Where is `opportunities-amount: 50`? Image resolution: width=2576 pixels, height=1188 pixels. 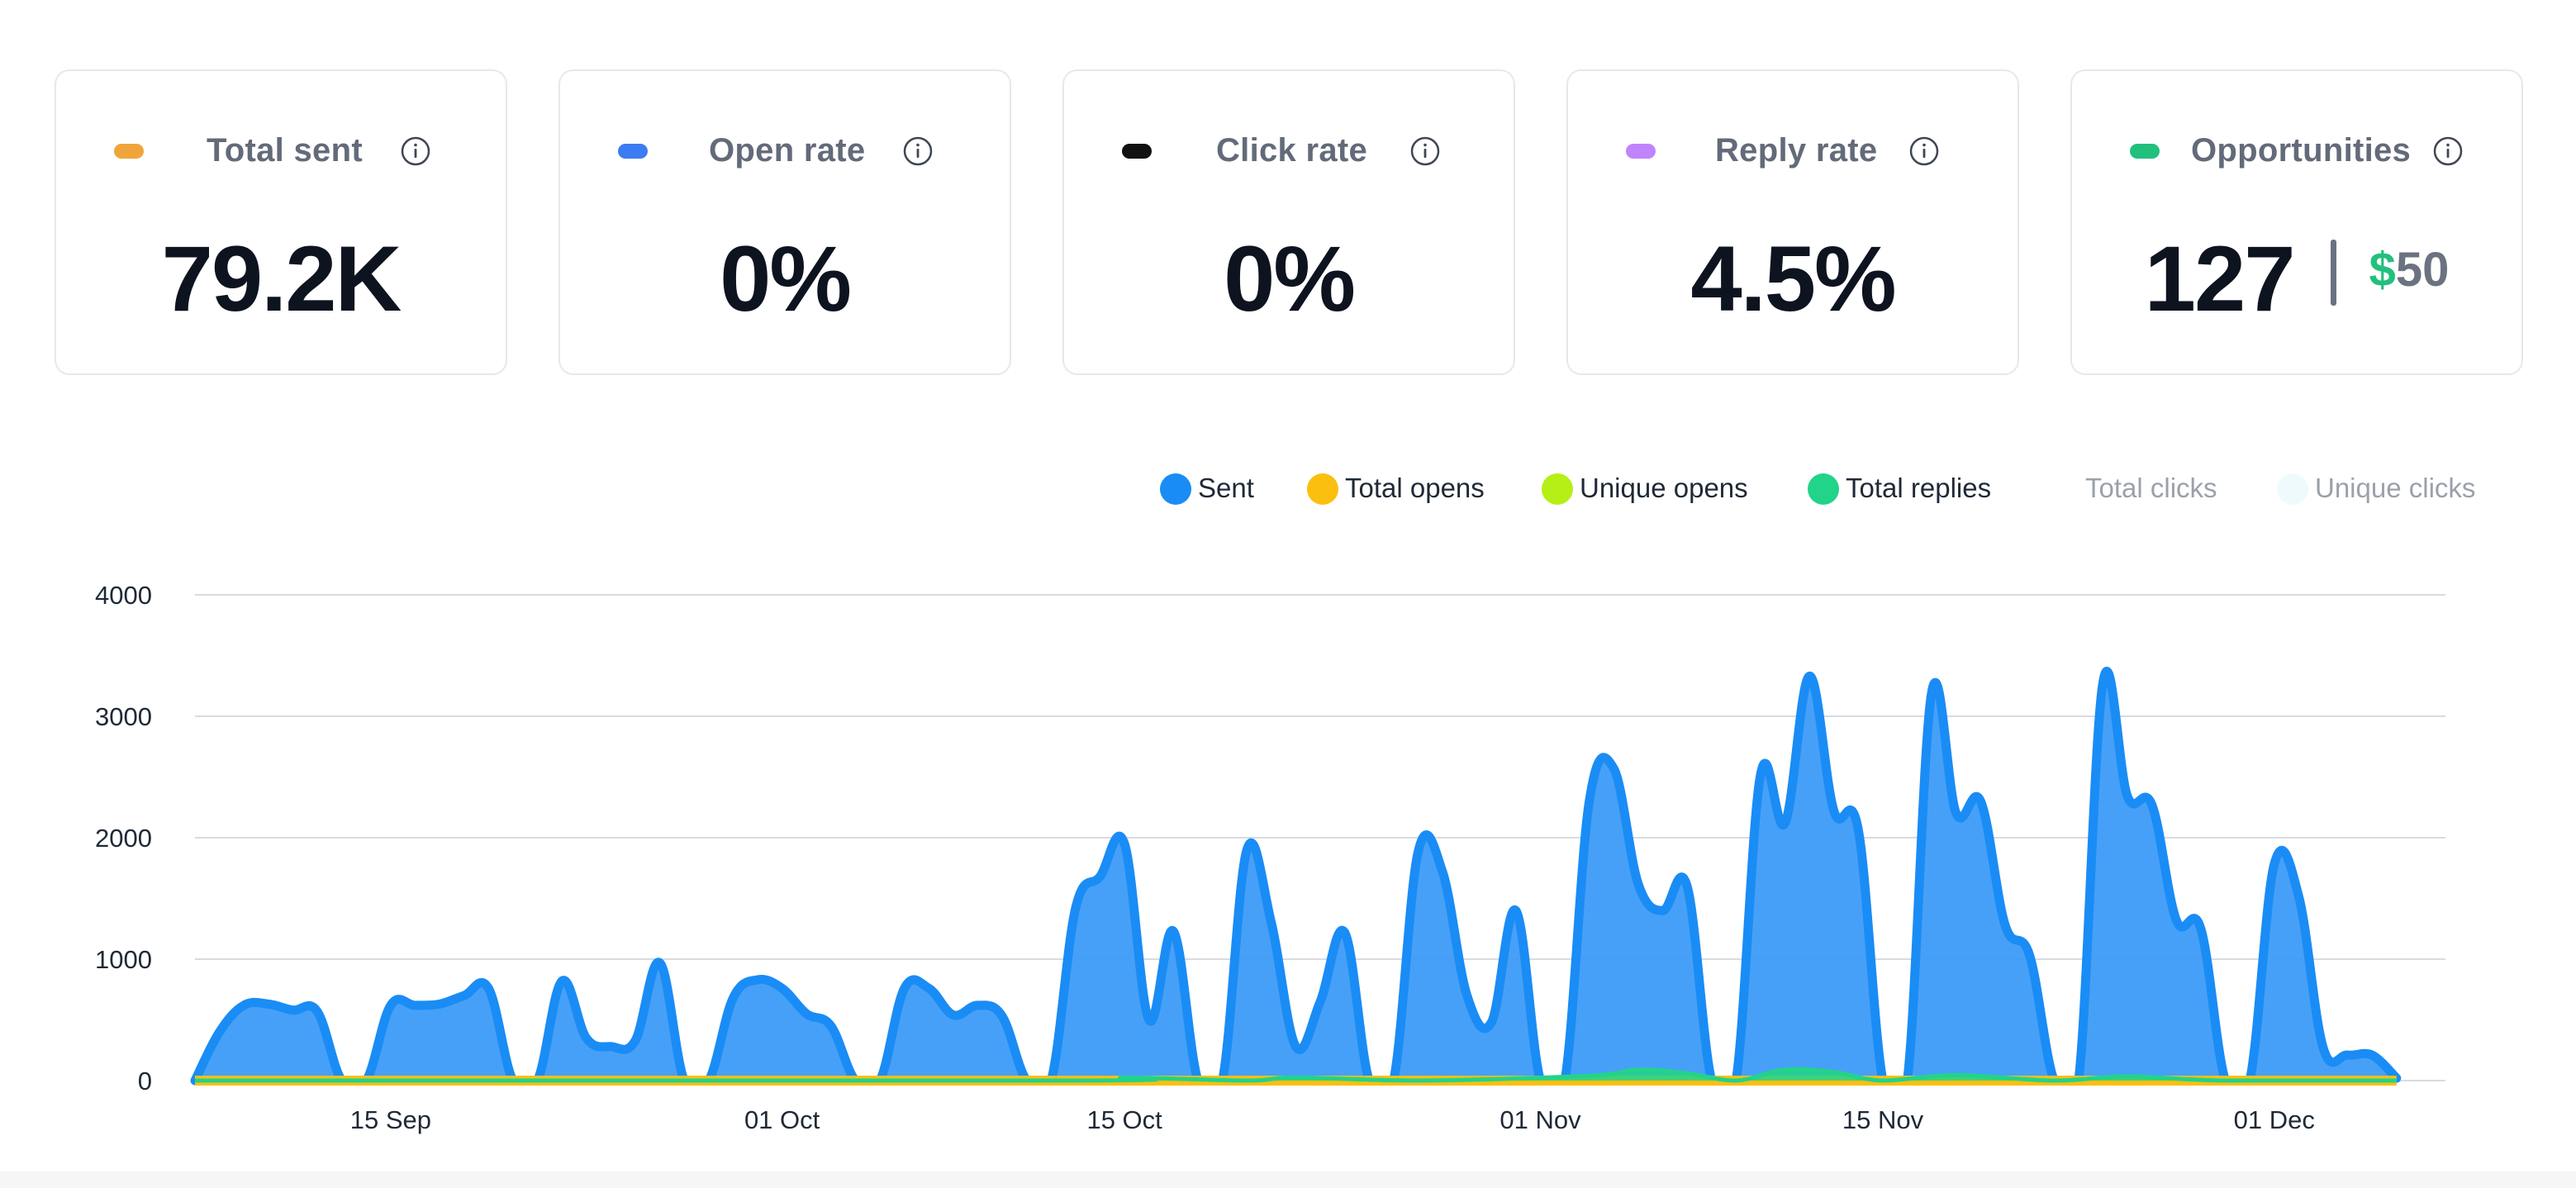
opportunities-amount: 50 is located at coordinates (2422, 270).